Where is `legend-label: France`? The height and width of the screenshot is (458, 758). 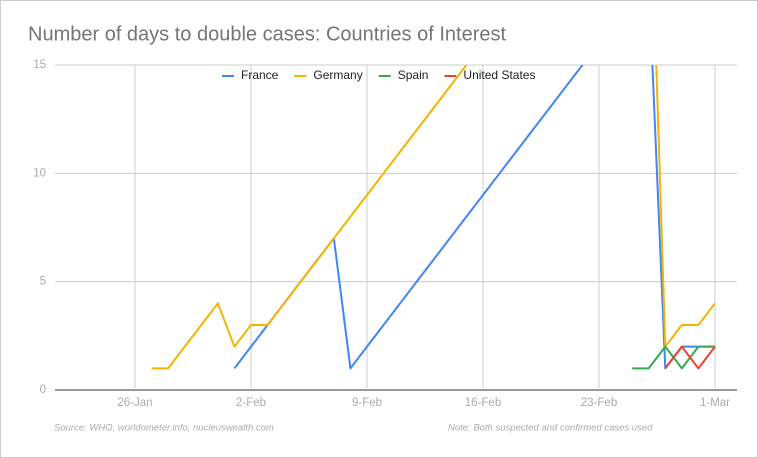
legend-label: France is located at coordinates (260, 75).